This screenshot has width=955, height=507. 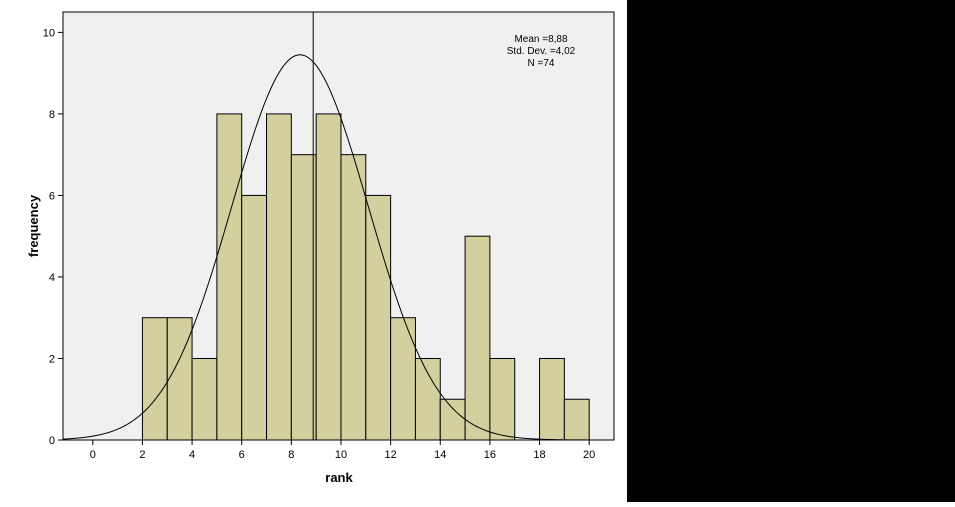 I want to click on y-tick-label: 8, so click(x=52, y=115).